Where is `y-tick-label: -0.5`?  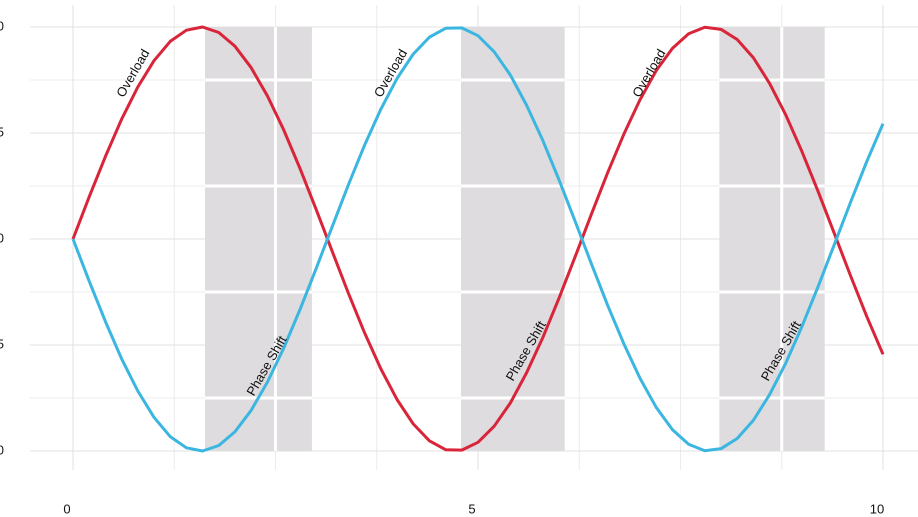 y-tick-label: -0.5 is located at coordinates (2, 343).